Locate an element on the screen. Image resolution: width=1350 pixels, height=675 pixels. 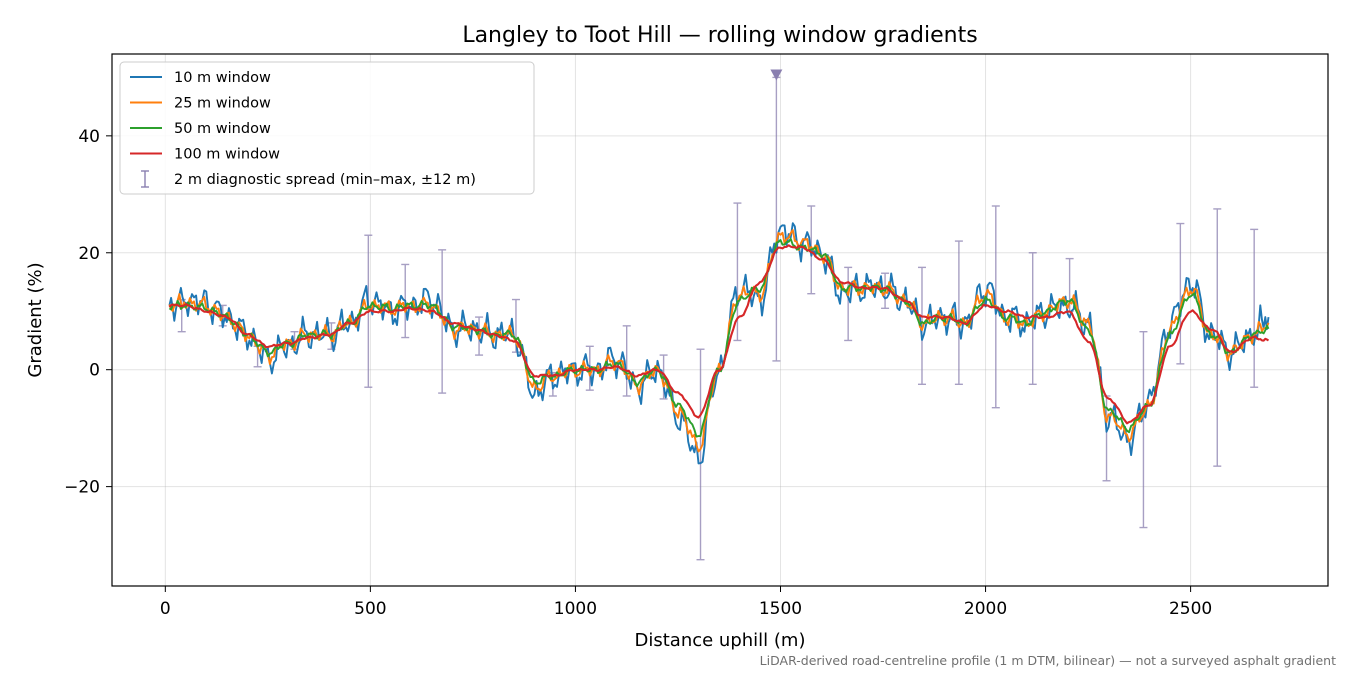
legend-label-2: 50 m window is located at coordinates (222, 129).